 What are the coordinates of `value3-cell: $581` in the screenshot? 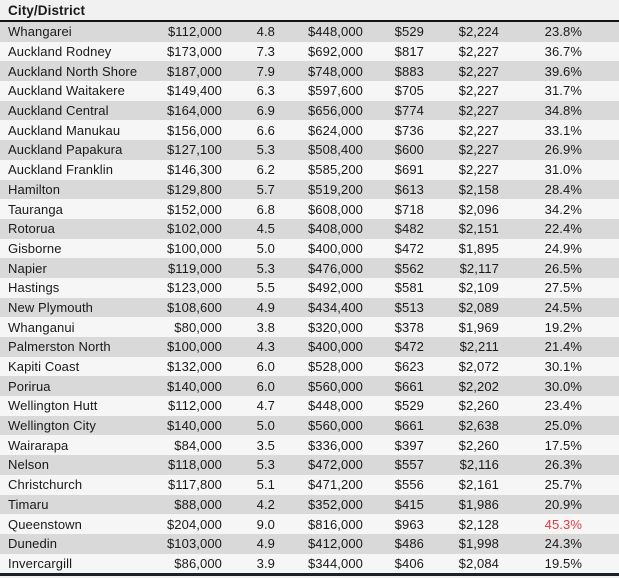 It's located at (409, 288).